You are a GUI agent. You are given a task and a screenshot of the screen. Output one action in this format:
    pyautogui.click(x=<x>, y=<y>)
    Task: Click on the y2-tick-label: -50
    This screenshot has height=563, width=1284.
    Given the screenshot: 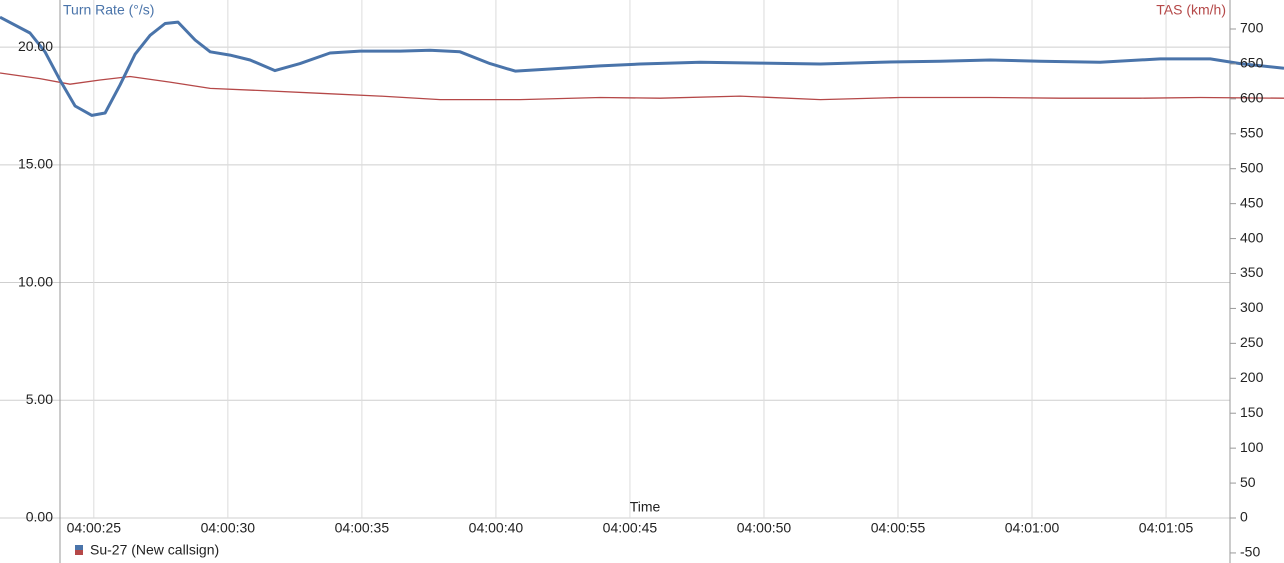 What is the action you would take?
    pyautogui.click(x=1250, y=552)
    